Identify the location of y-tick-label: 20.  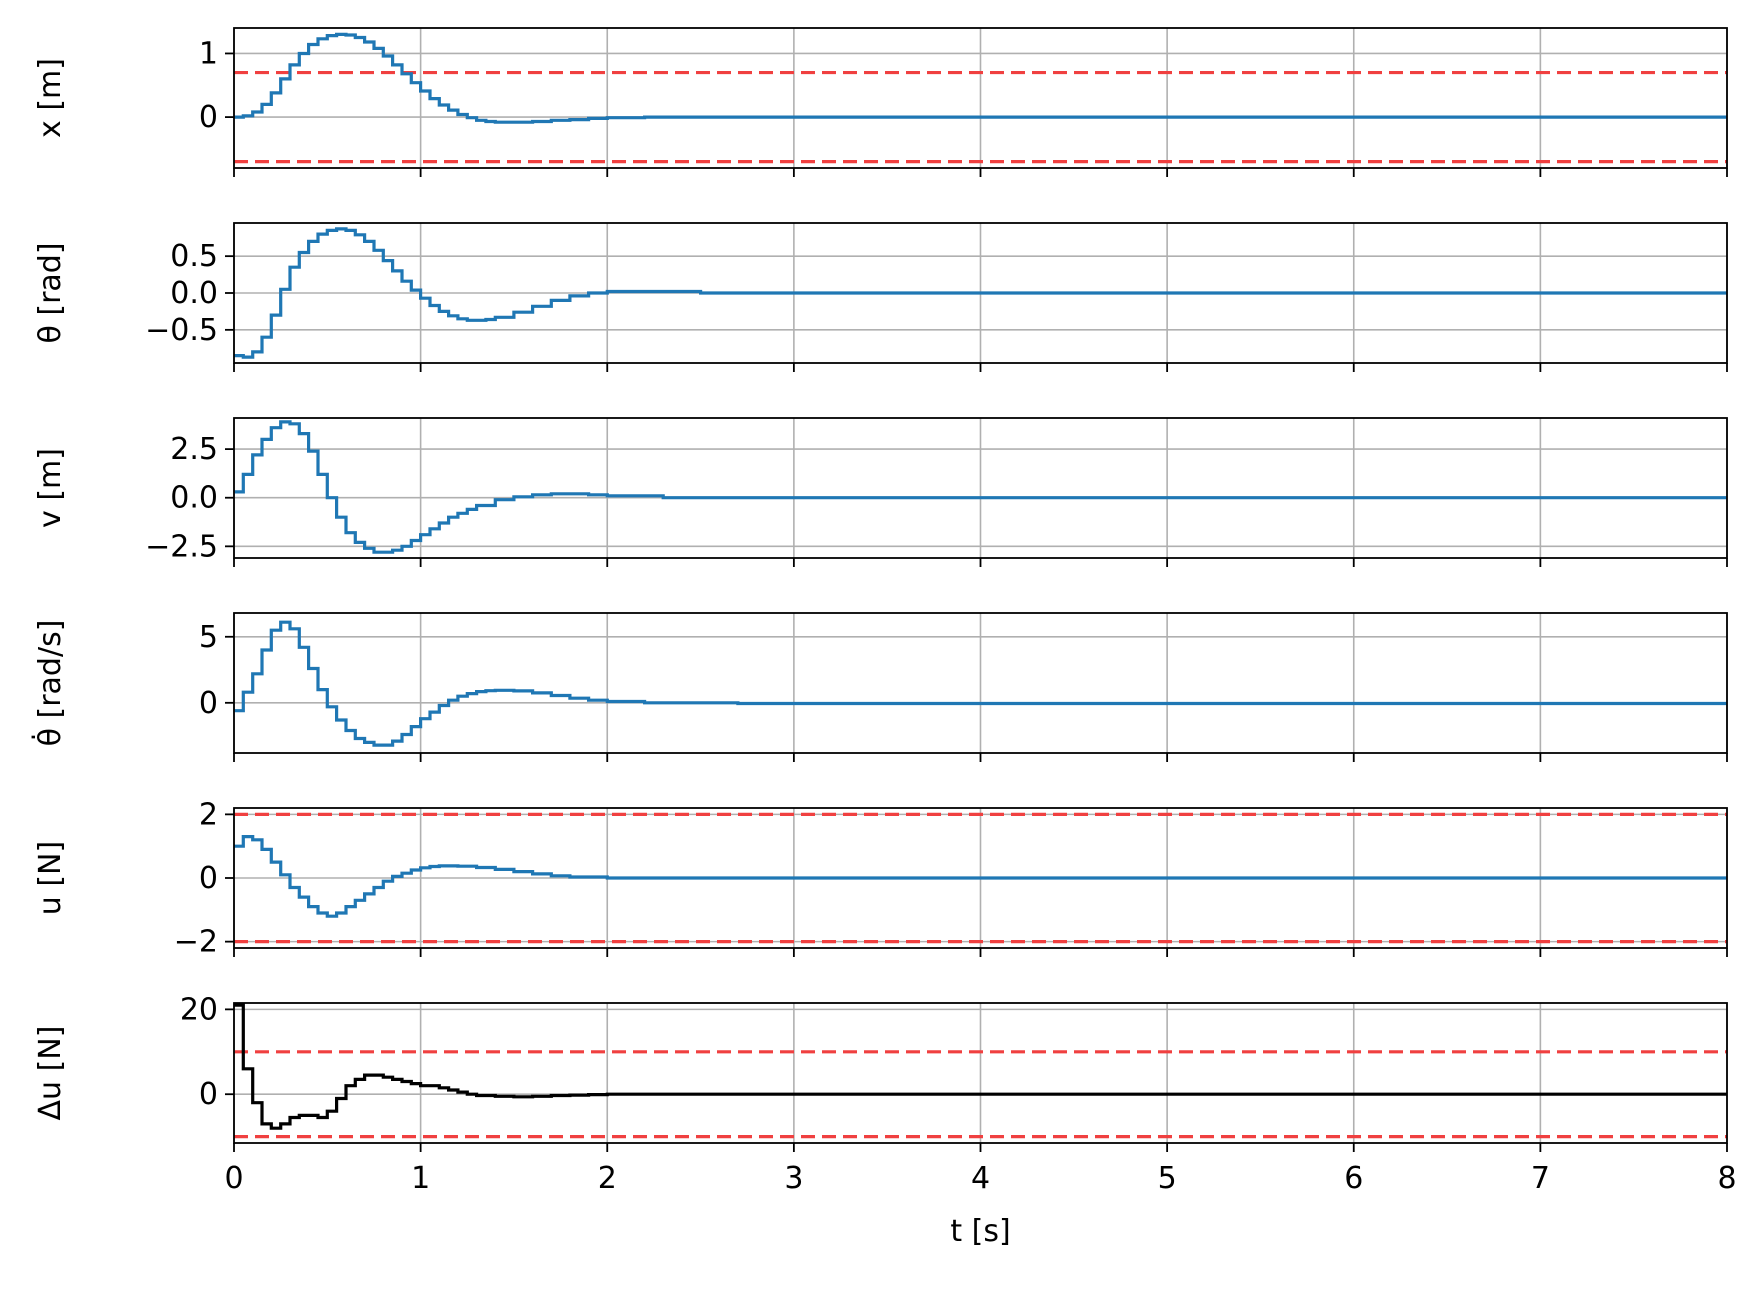
(199, 1009).